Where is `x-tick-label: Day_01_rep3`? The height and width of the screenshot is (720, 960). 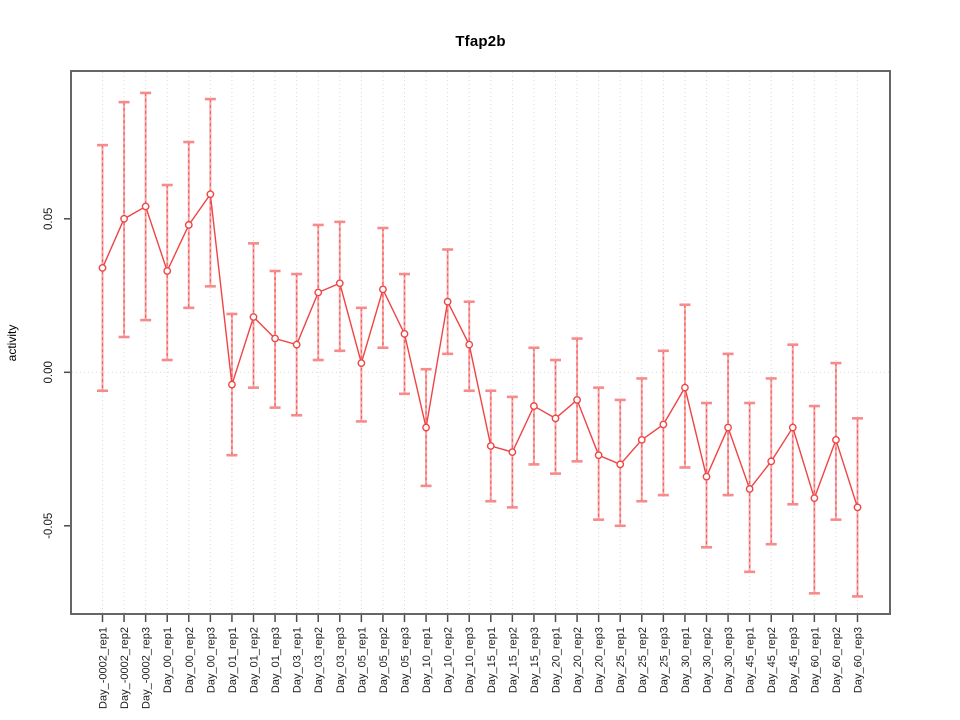 x-tick-label: Day_01_rep3 is located at coordinates (276, 660).